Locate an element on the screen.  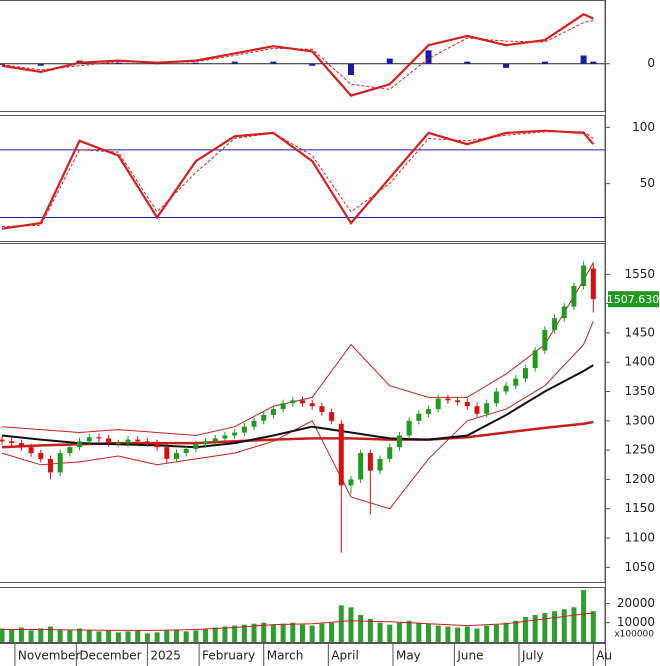
volume-unit: x100000 is located at coordinates (634, 635).